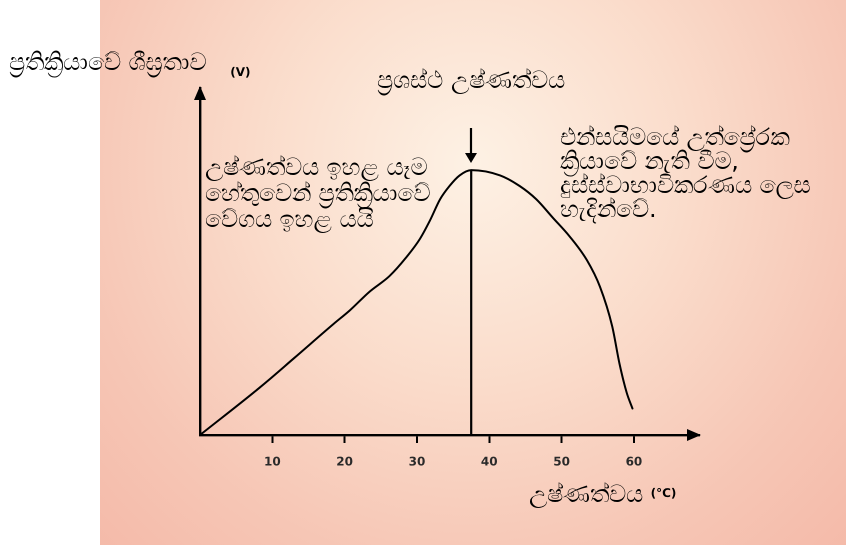 The height and width of the screenshot is (545, 846). I want to click on annotation: උෂ්ණත්වය ඉහළ යෑම හේතුවෙන් ප්‍රතික්‍රියාවේ වේගය ඉහළ යයි, so click(318, 193).